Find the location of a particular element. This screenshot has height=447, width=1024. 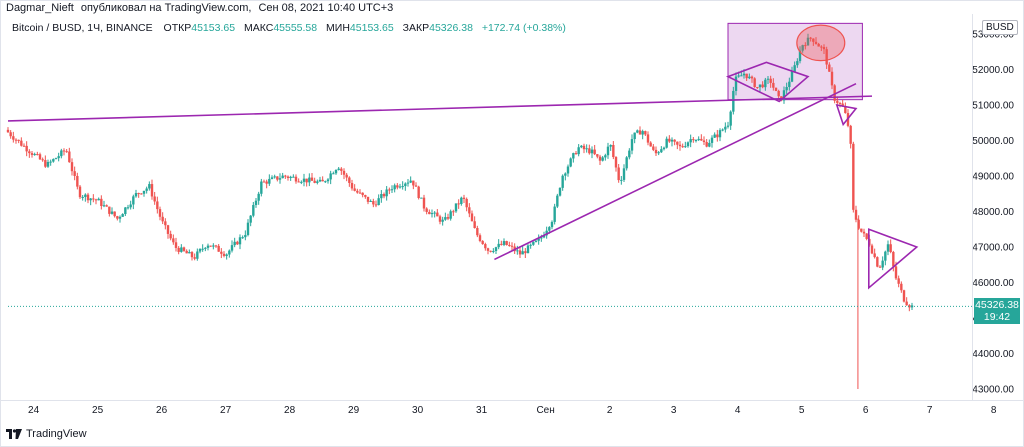

high-value: 45555.58 is located at coordinates (295, 28).